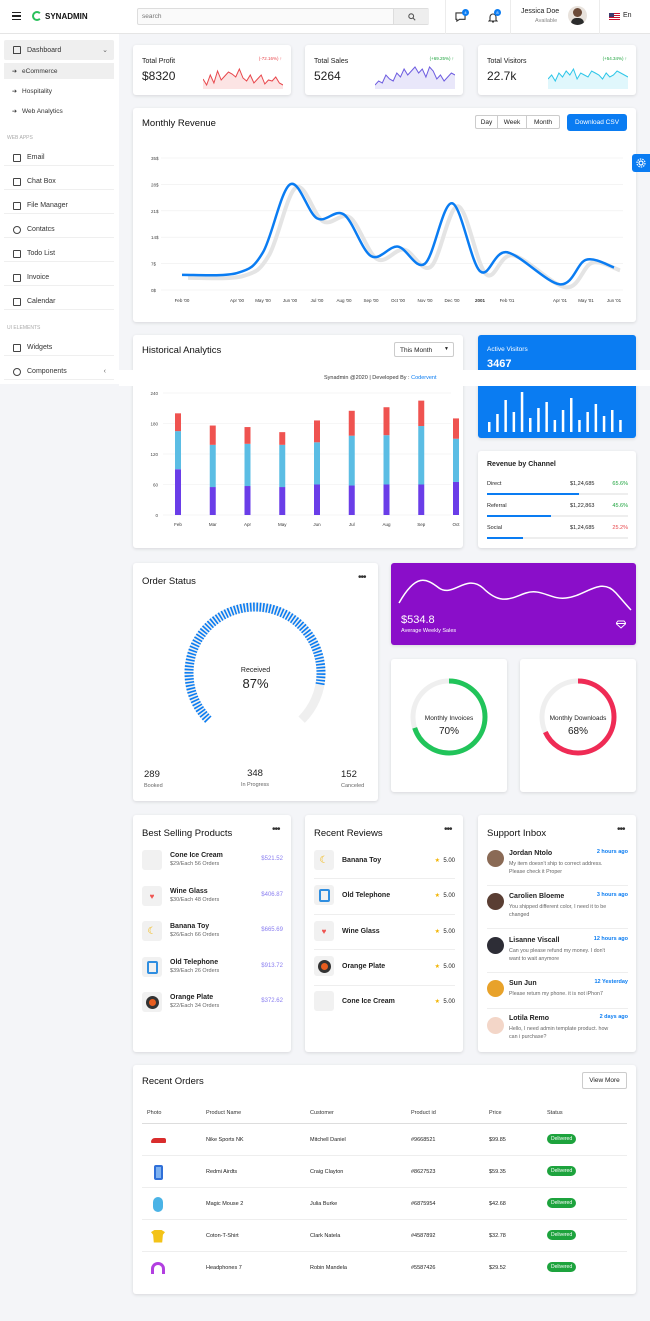  Describe the element at coordinates (384, 878) in the screenshot. I see `divider` at that location.